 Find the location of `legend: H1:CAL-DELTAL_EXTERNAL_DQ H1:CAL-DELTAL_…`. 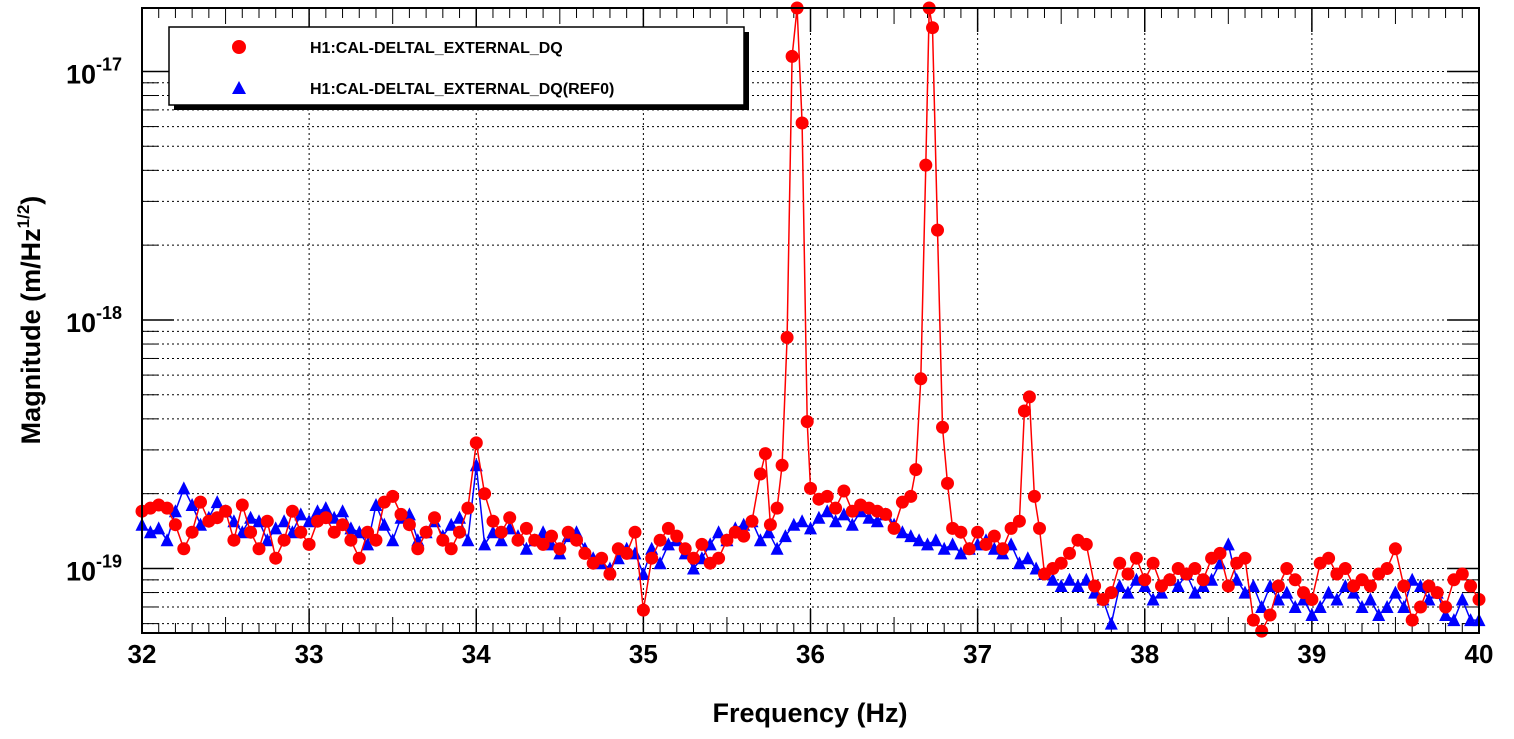

legend: H1:CAL-DELTAL_EXTERNAL_DQ H1:CAL-DELTAL_… is located at coordinates (458, 68).